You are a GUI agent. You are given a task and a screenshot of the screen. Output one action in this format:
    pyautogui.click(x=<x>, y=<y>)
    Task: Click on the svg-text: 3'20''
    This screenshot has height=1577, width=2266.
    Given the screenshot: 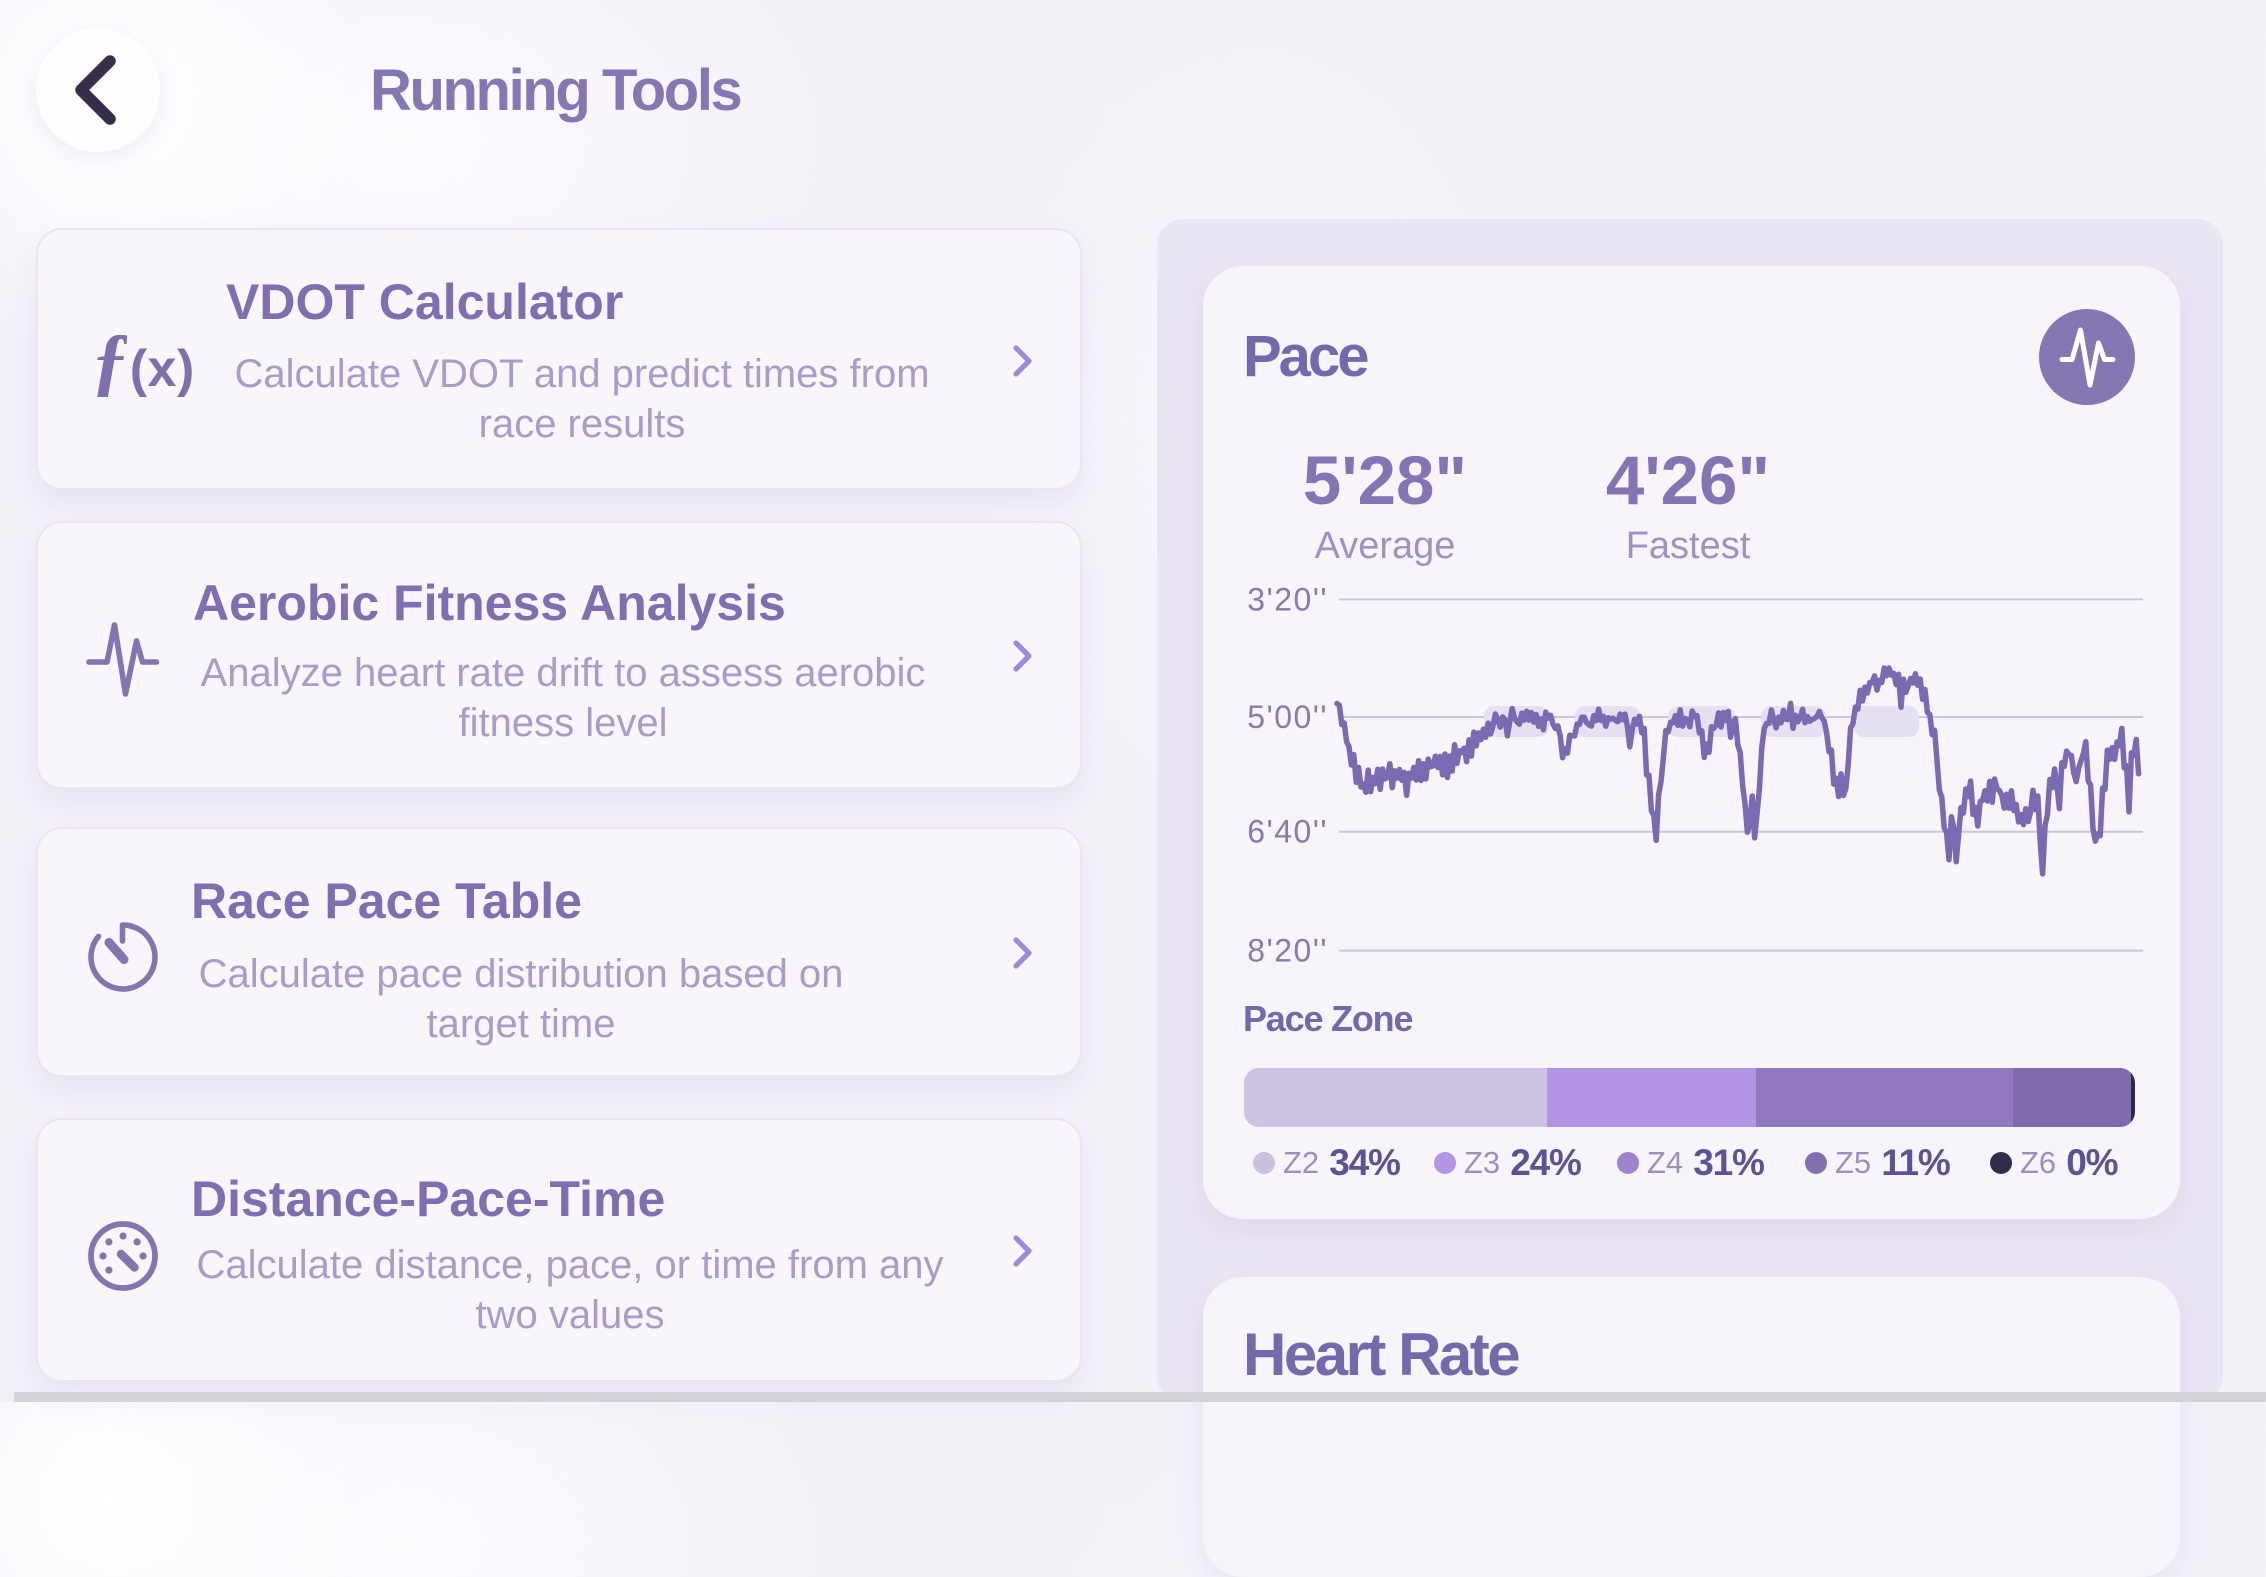 What is the action you would take?
    pyautogui.click(x=1287, y=599)
    